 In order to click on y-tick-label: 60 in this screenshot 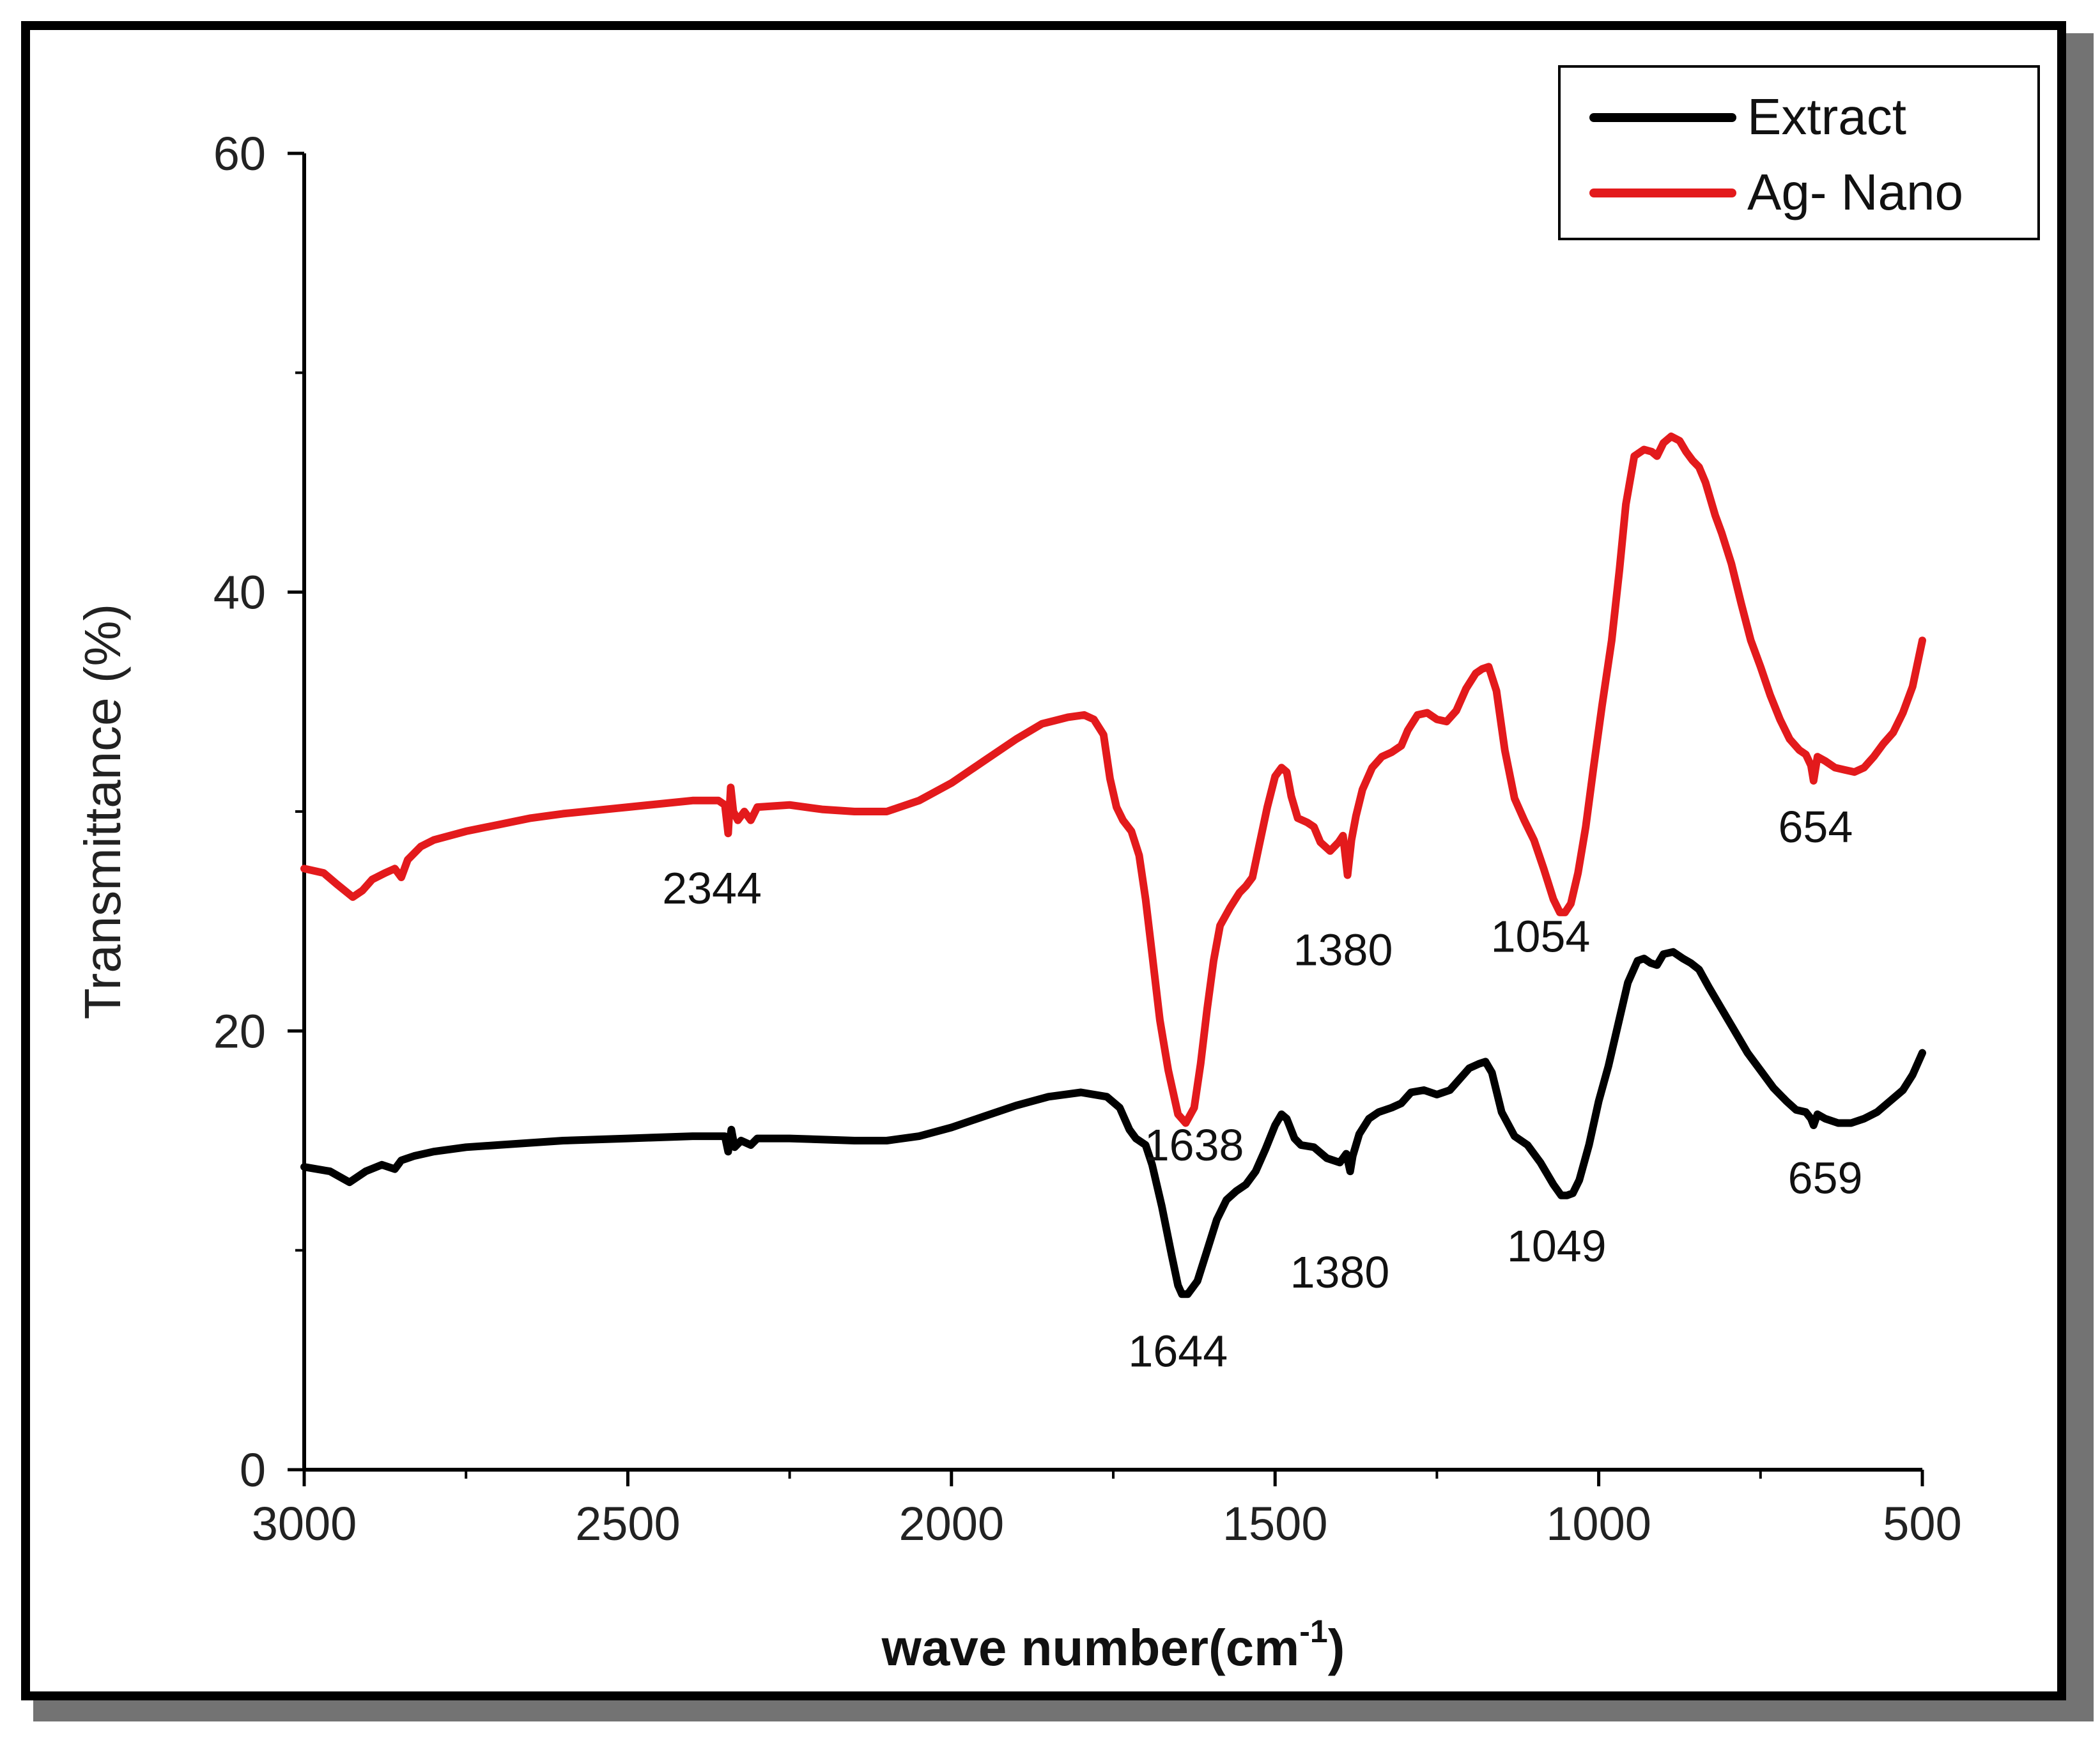, I will do `click(240, 153)`.